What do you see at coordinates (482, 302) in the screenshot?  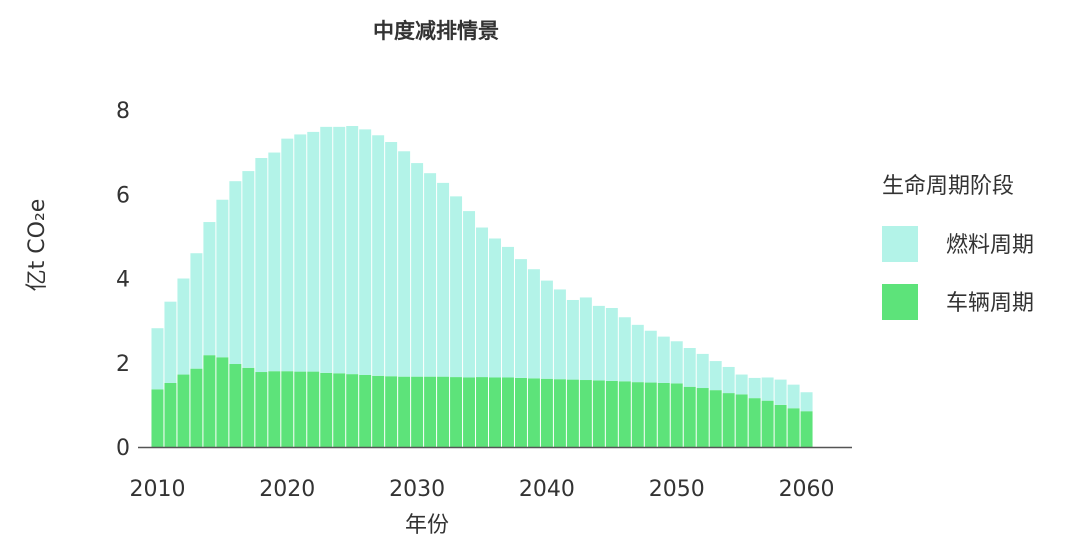 I see `bar-fuel-cycle-2035` at bounding box center [482, 302].